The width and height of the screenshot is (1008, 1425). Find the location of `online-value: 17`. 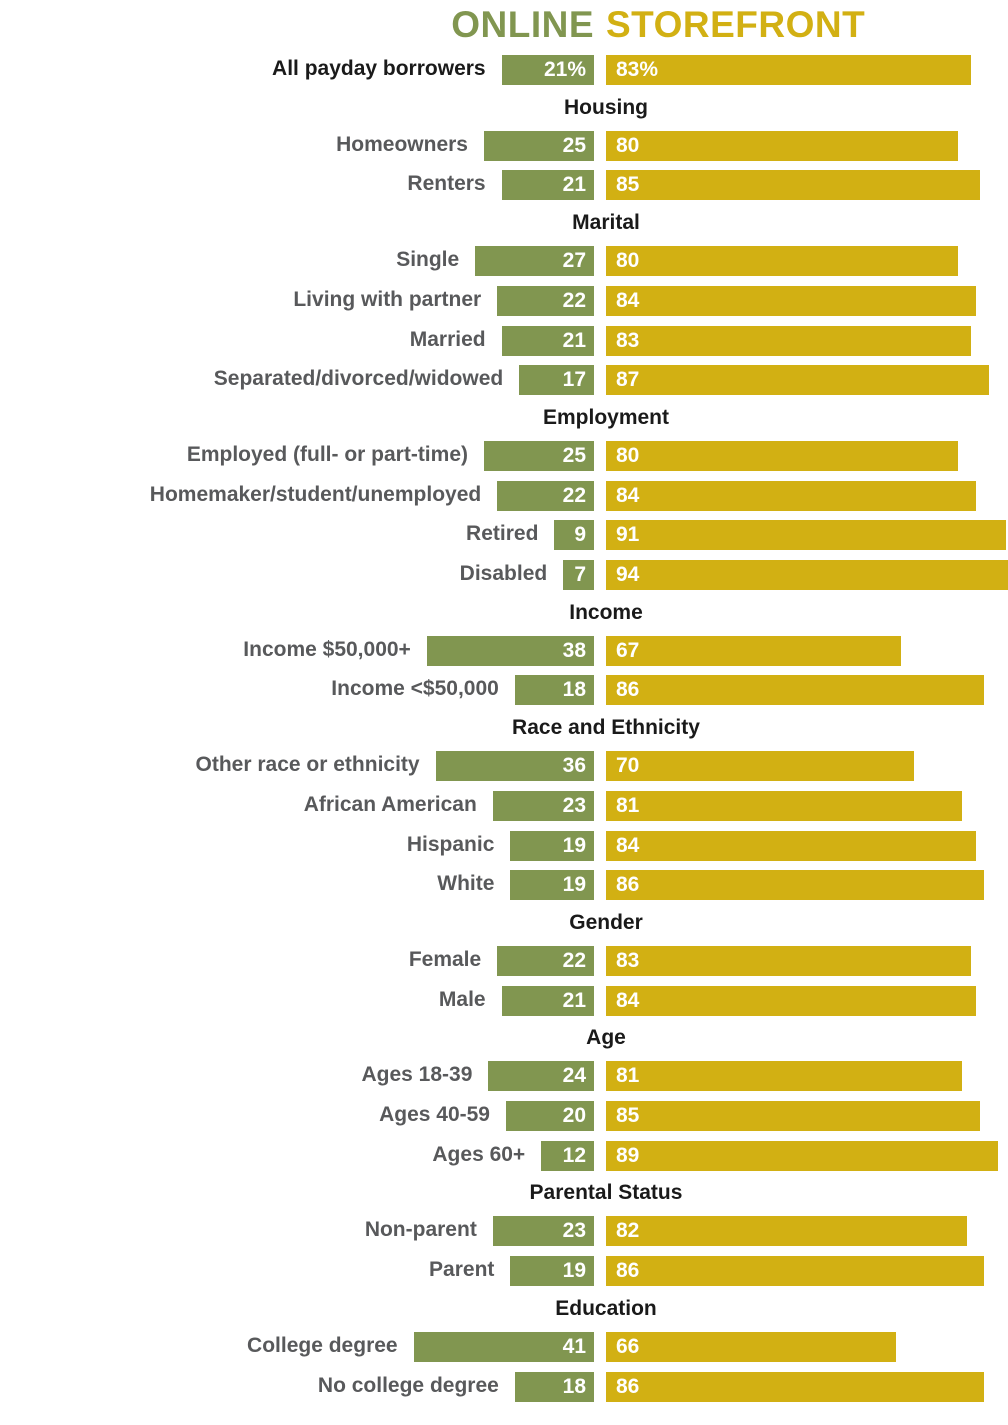

online-value: 17 is located at coordinates (574, 380).